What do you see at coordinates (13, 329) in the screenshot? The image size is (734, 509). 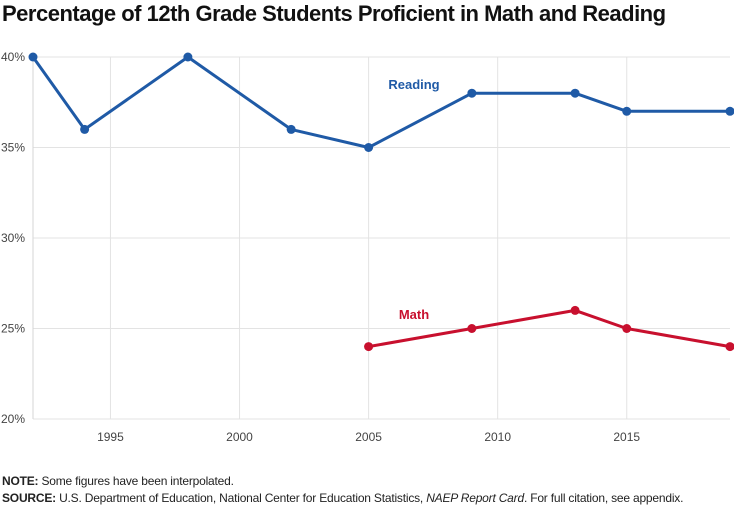 I see `y-tick-label: 25%` at bounding box center [13, 329].